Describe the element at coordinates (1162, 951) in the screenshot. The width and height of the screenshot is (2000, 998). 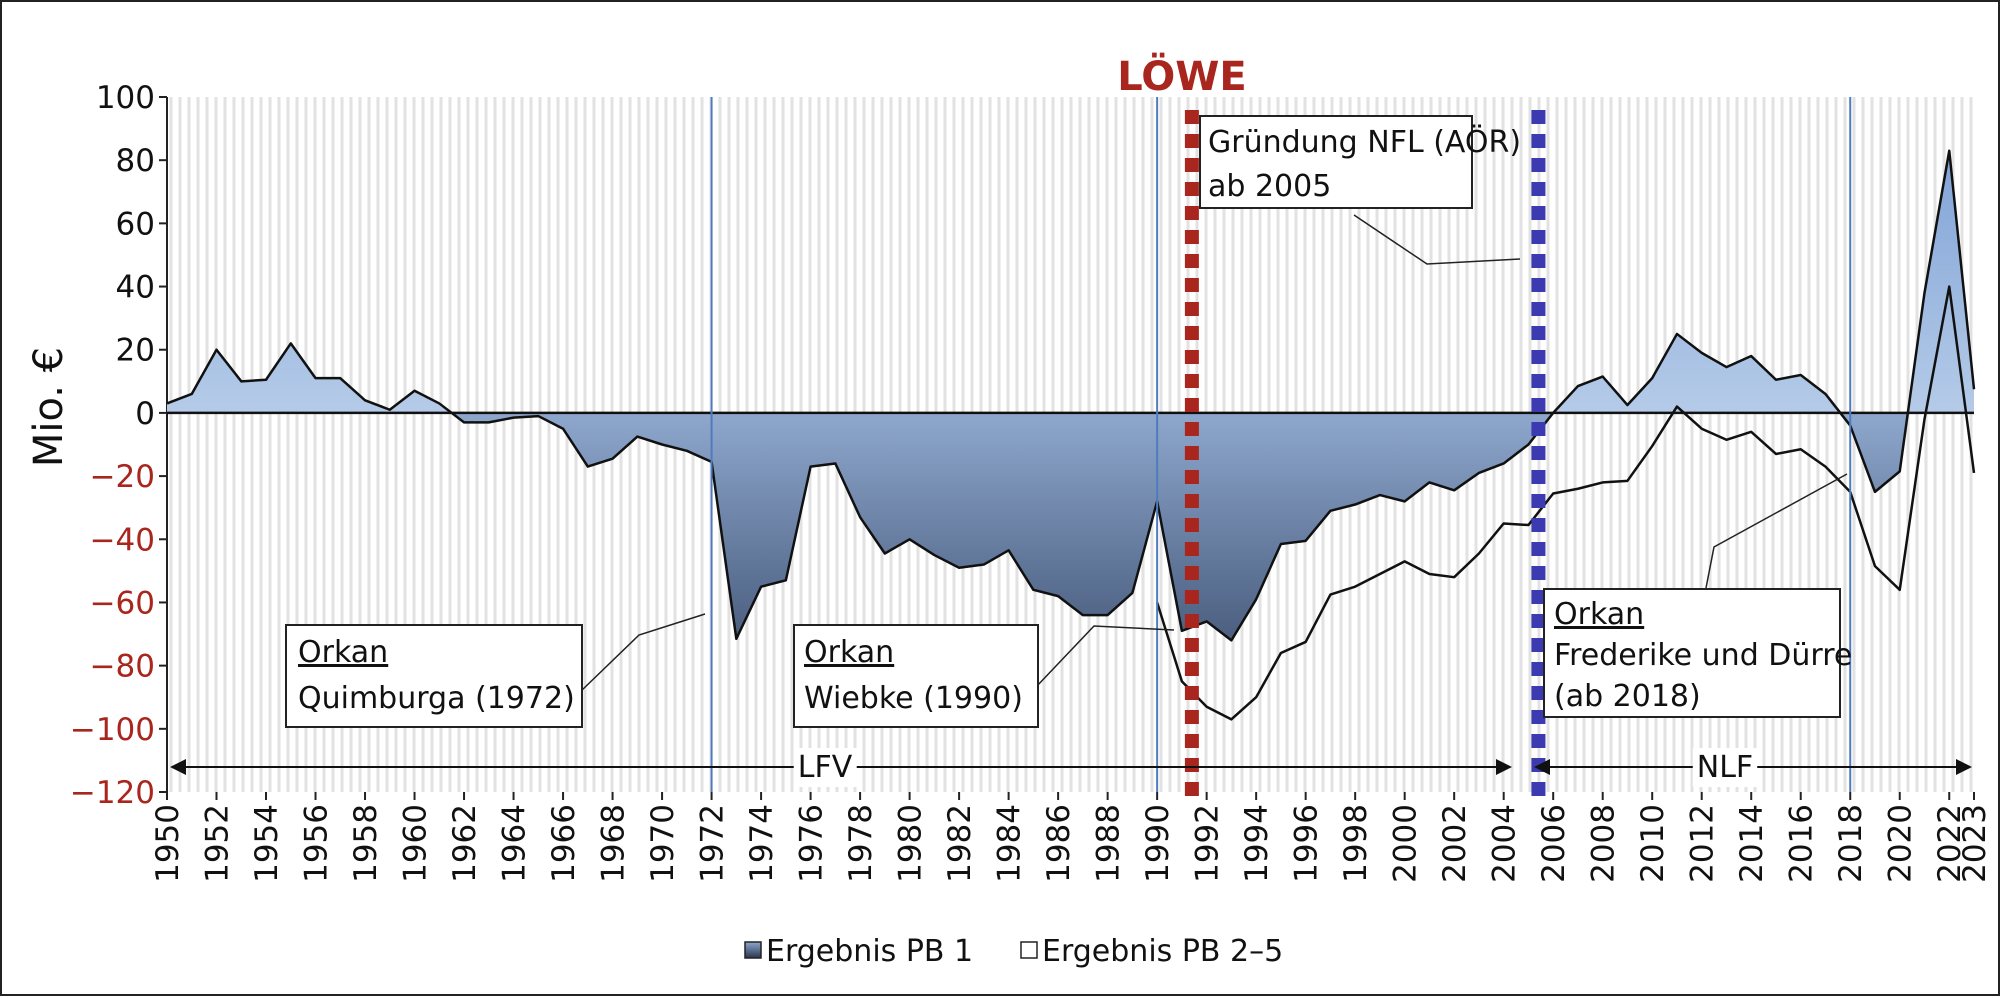
I see `legend-label-pb25: Ergebnis PB 2–5` at that location.